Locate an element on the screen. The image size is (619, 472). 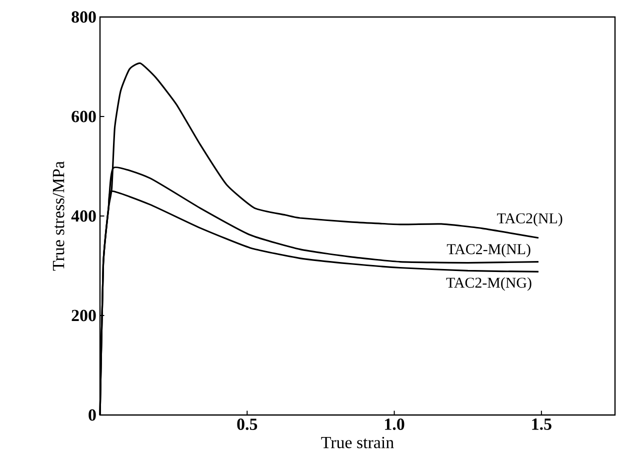
y-tick-label: 800 is located at coordinates (84, 17).